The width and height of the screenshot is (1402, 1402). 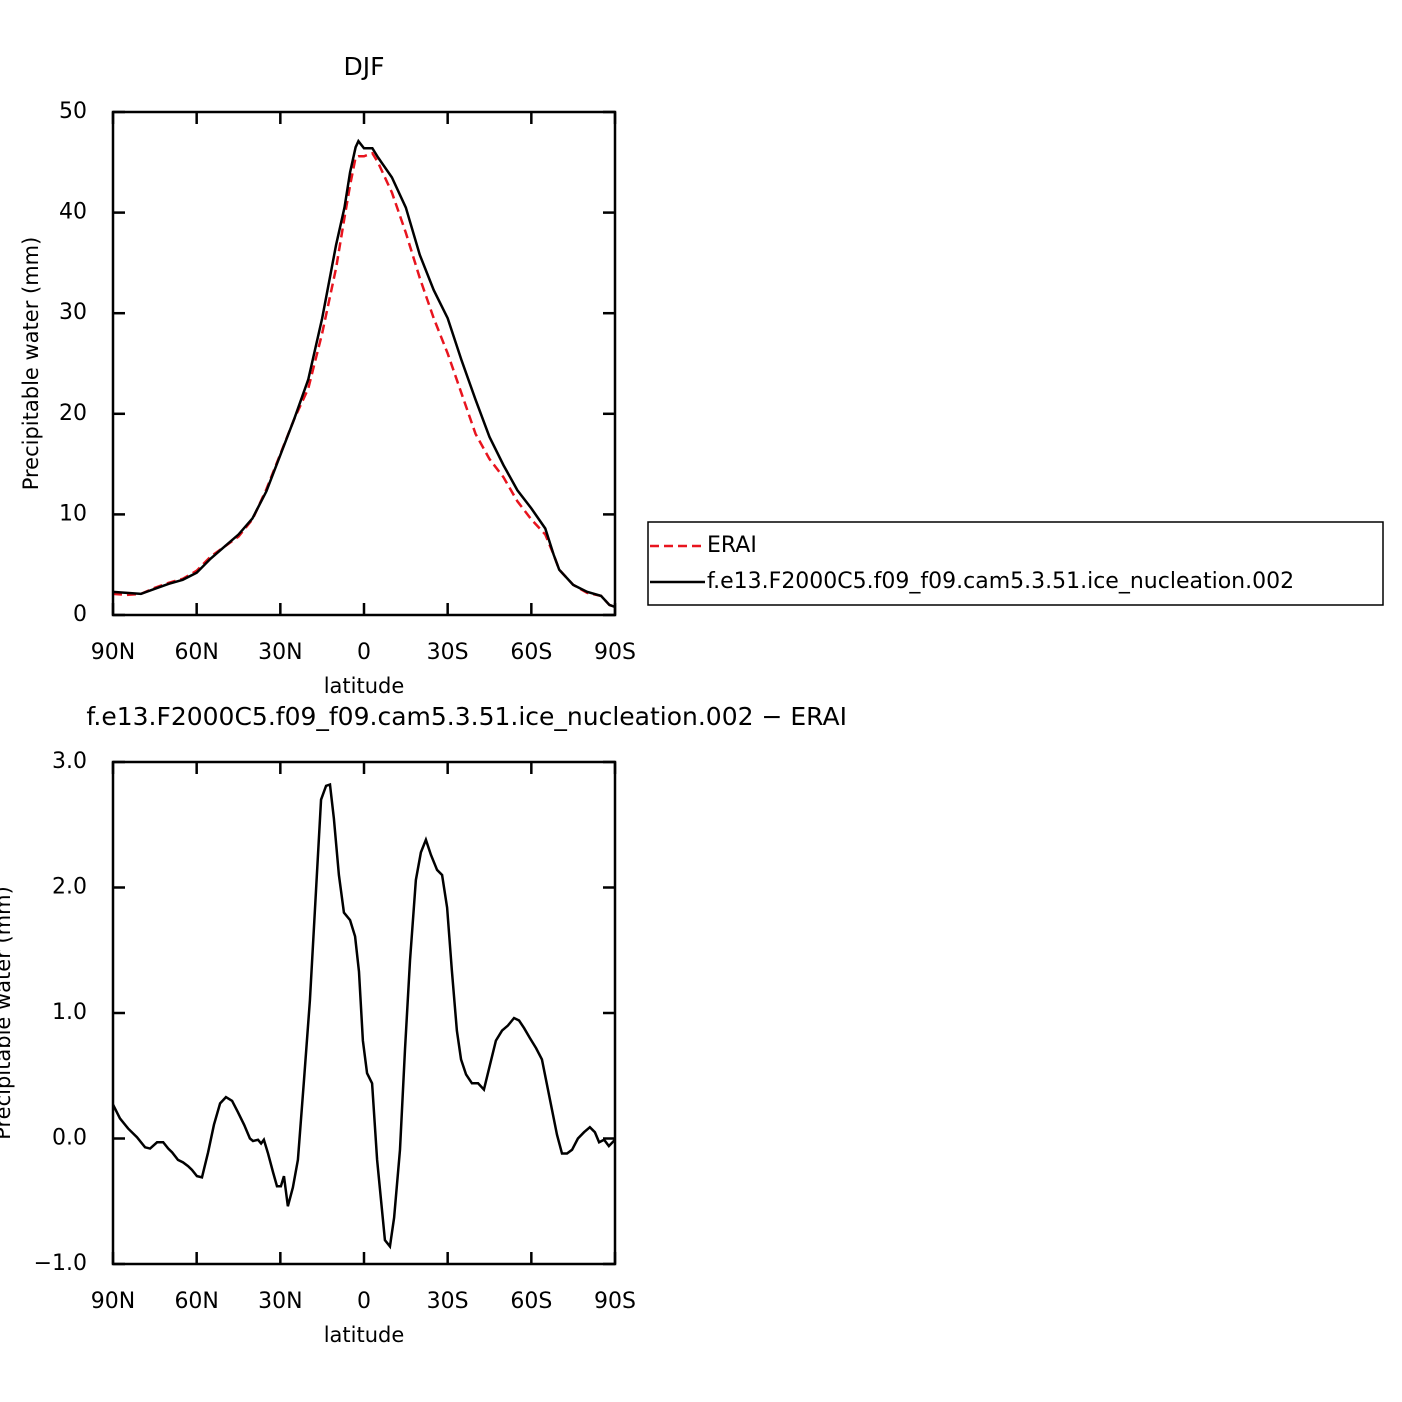 I want to click on y-tick-label: 0.0, so click(x=69, y=1138).